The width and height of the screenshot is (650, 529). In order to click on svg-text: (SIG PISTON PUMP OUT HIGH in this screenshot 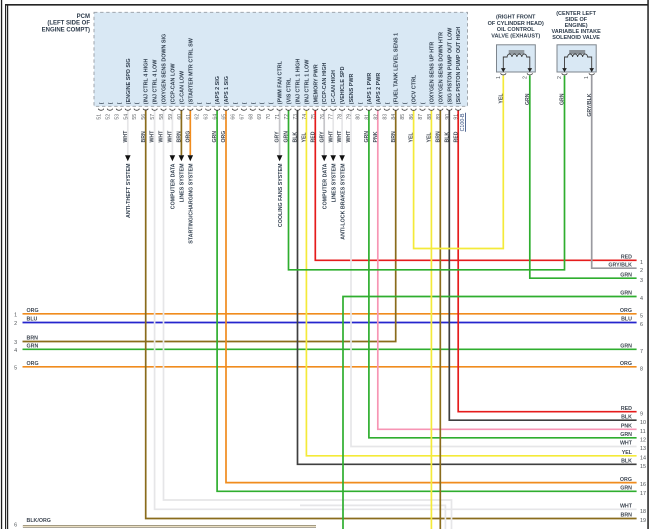, I will do `click(459, 65)`.